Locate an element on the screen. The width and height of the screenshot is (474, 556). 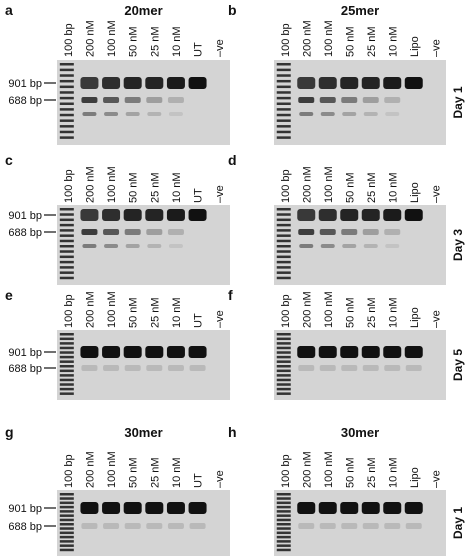
panel-letter: a is located at coordinates (9, 10).